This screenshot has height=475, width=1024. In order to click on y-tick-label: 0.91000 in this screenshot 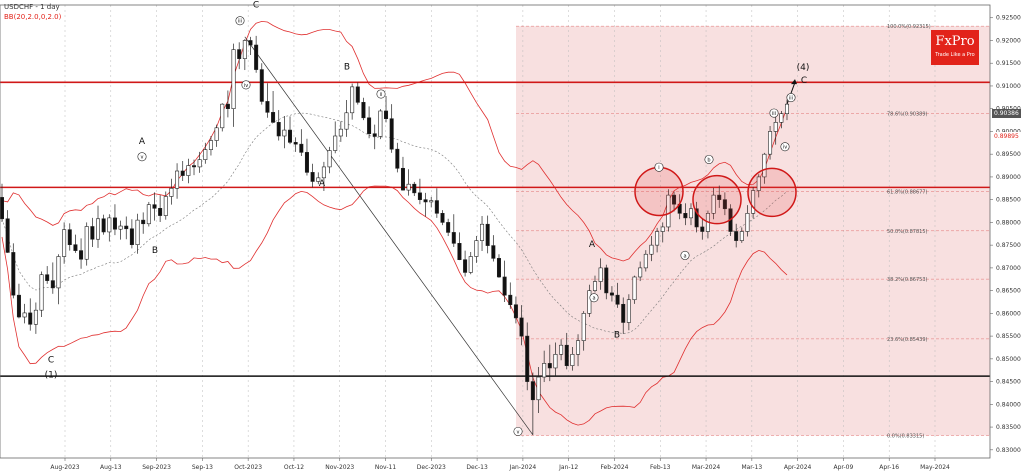, I will do `click(1008, 86)`.